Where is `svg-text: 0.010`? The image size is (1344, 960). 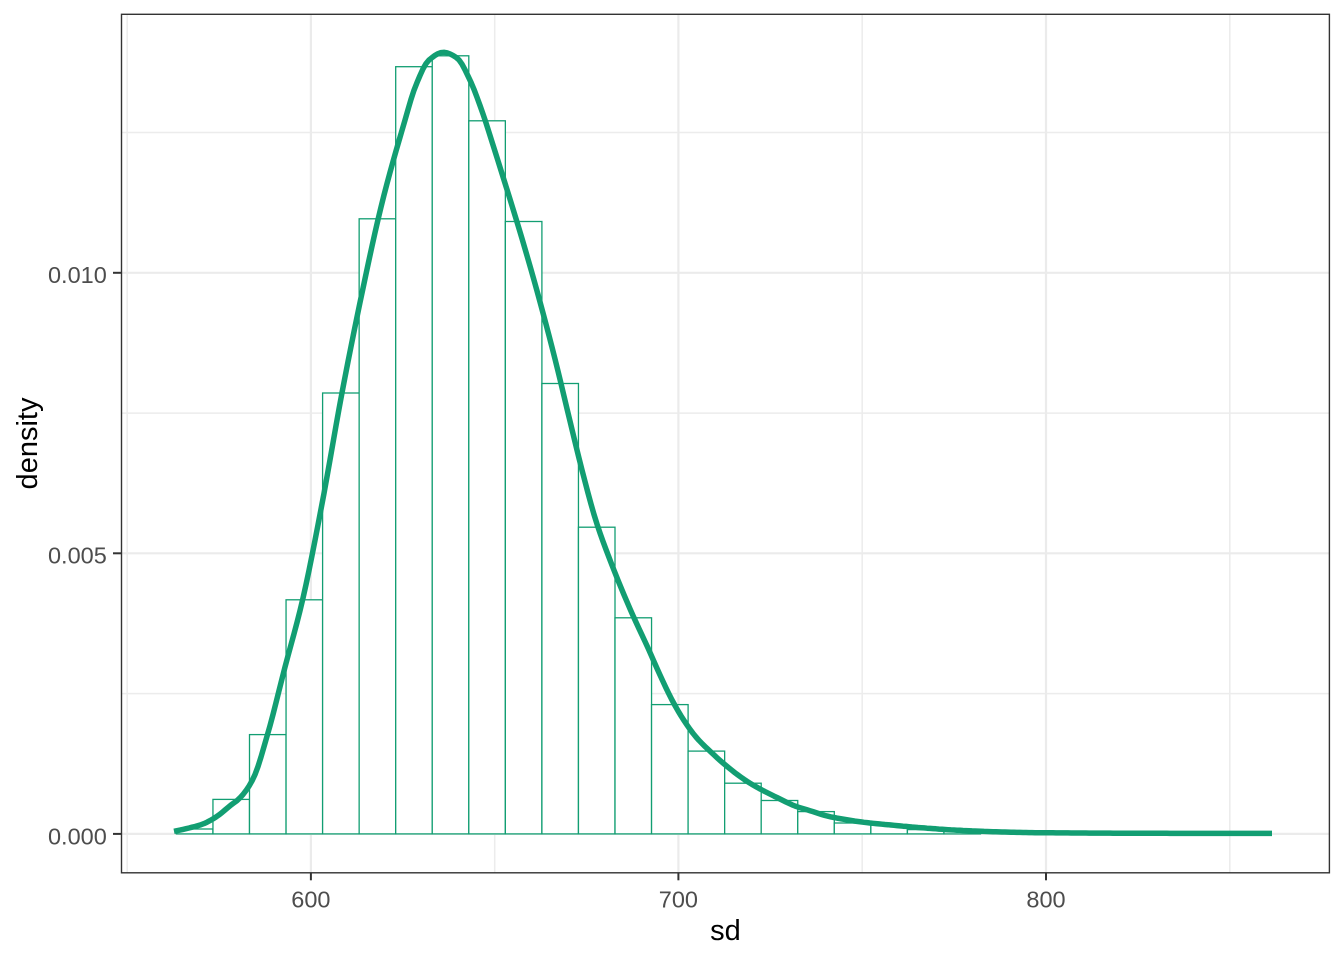
svg-text: 0.010 is located at coordinates (77, 275).